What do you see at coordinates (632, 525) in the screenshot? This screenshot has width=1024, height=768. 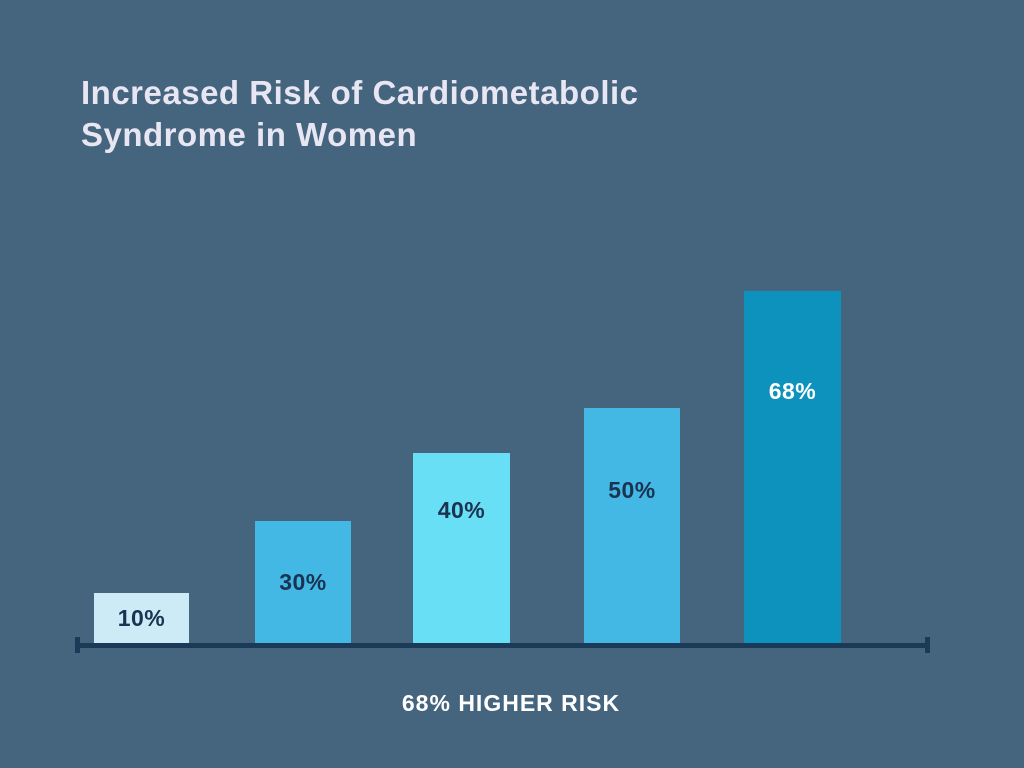 I see `bar-50-percent: 50%` at bounding box center [632, 525].